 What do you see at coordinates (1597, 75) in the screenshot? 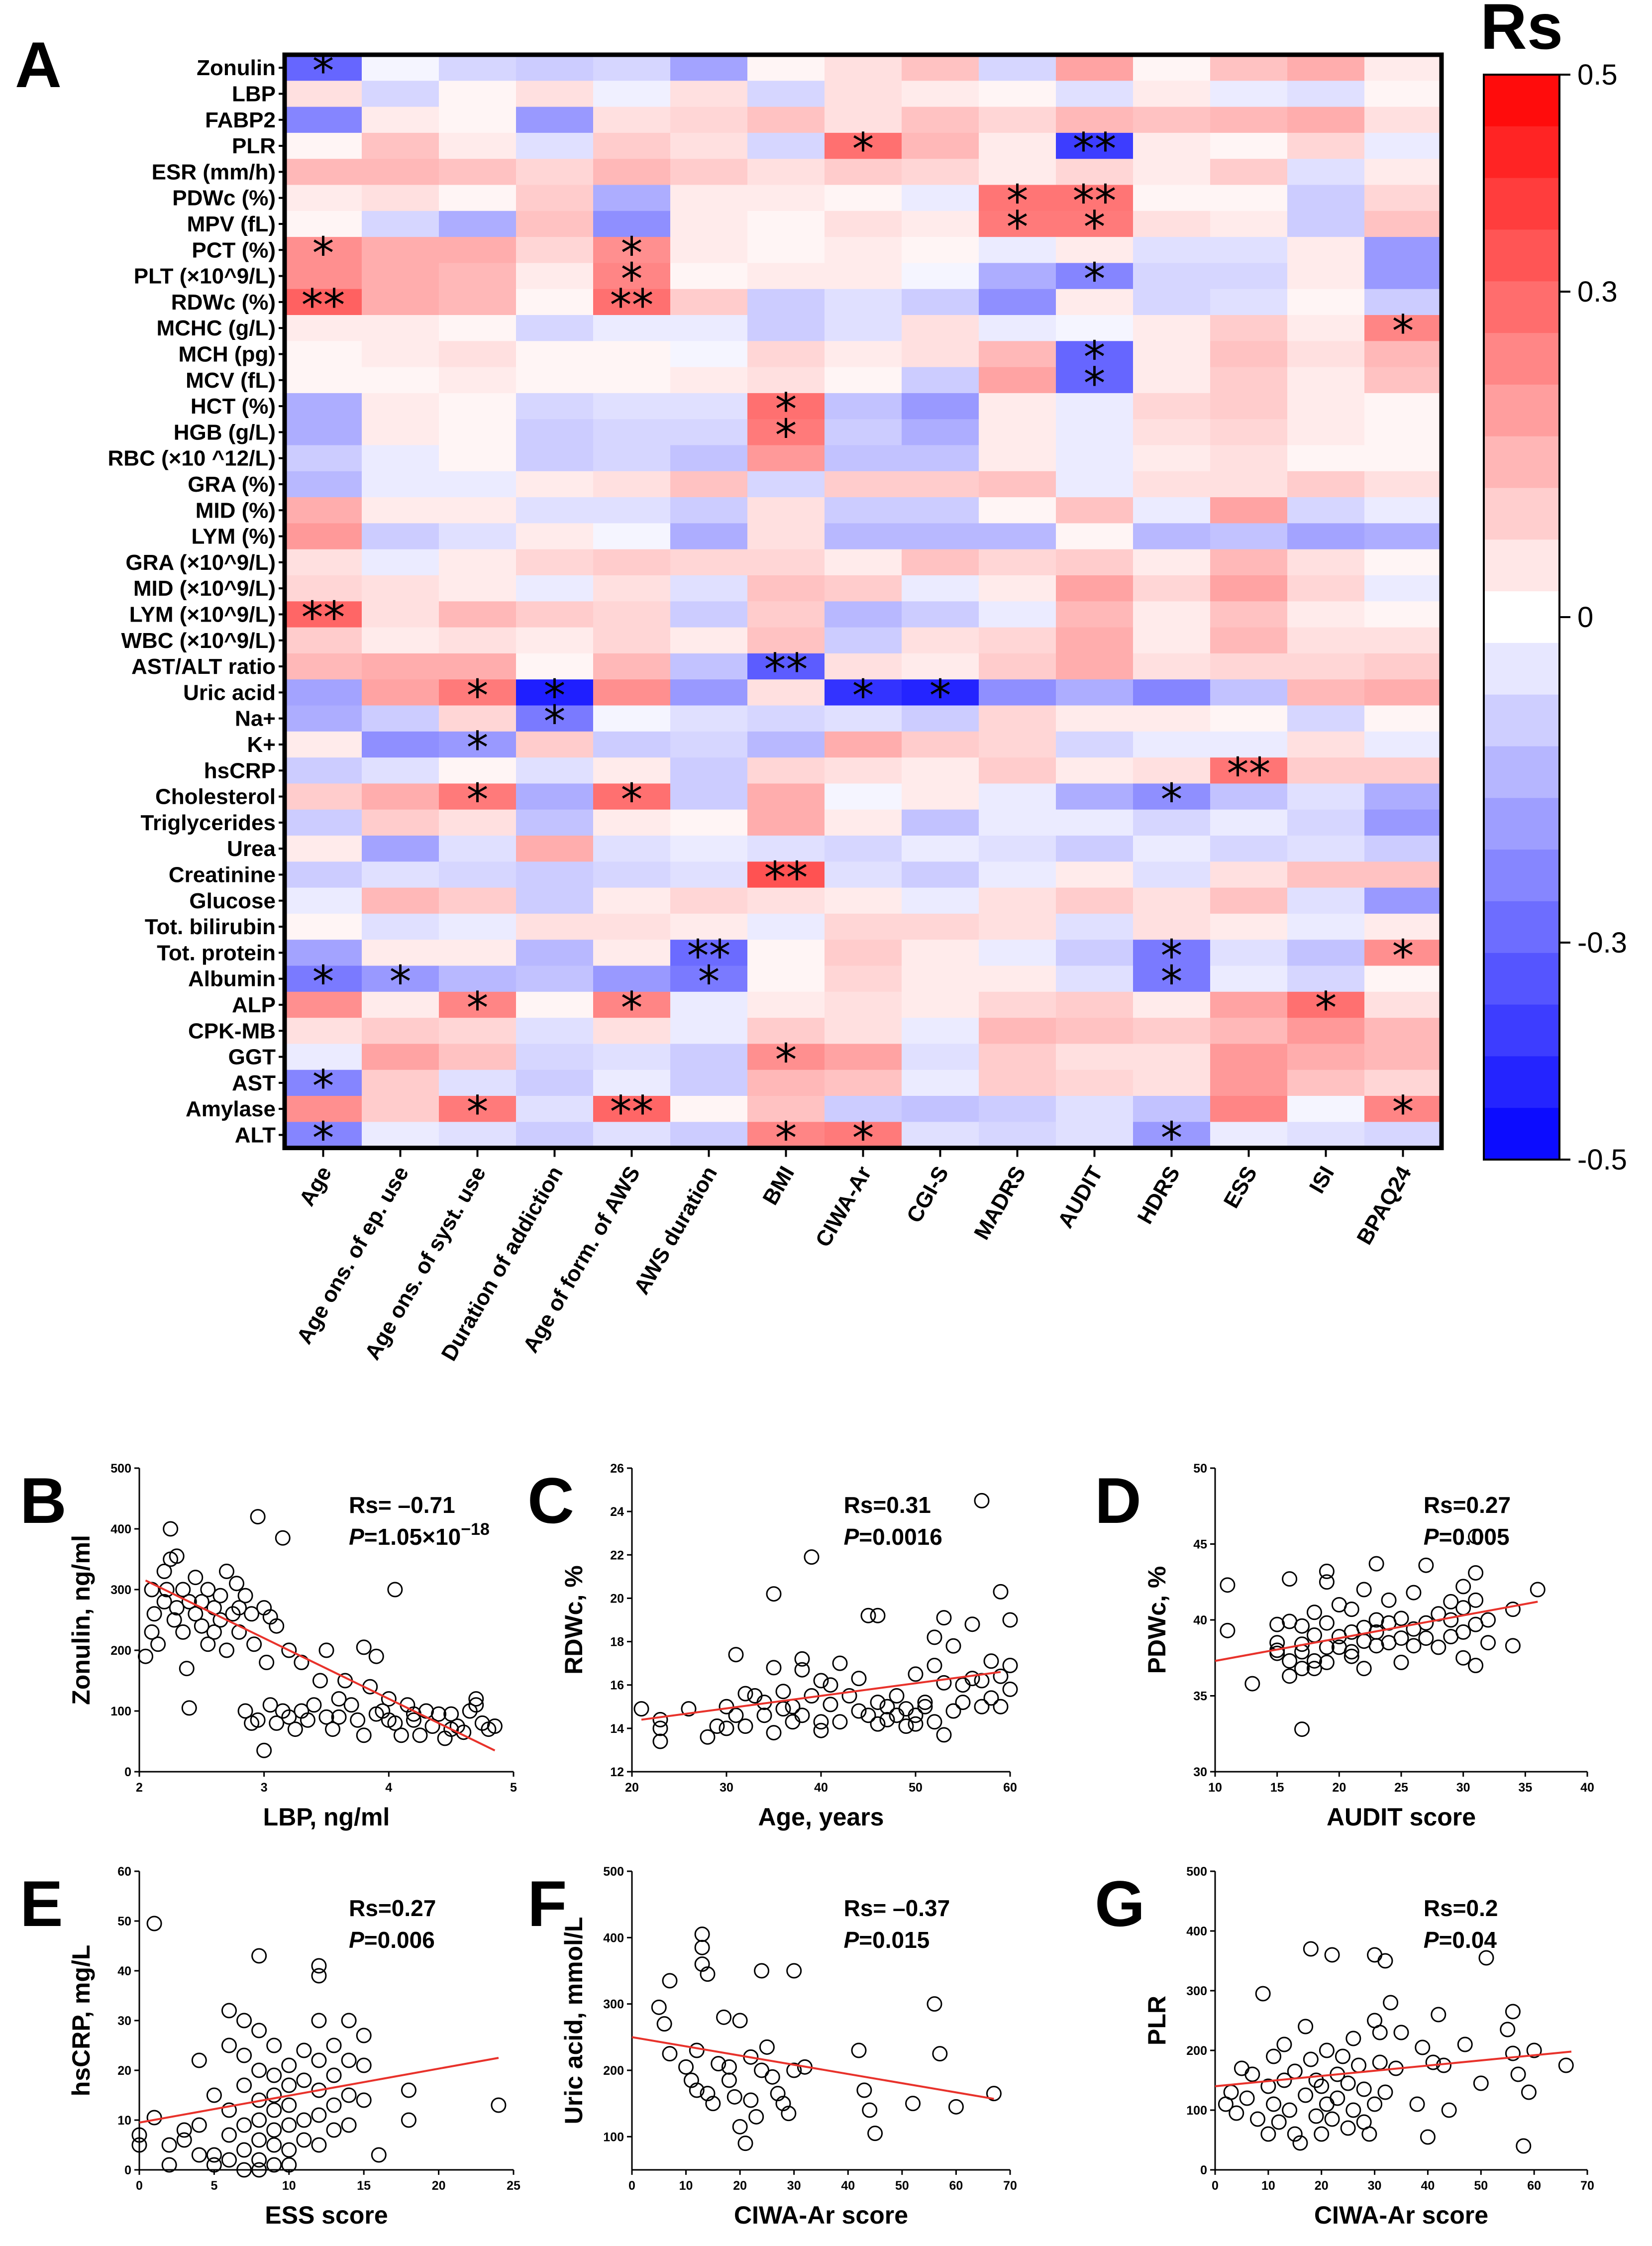
I see `colorbar-tick-label: 0.5` at bounding box center [1597, 75].